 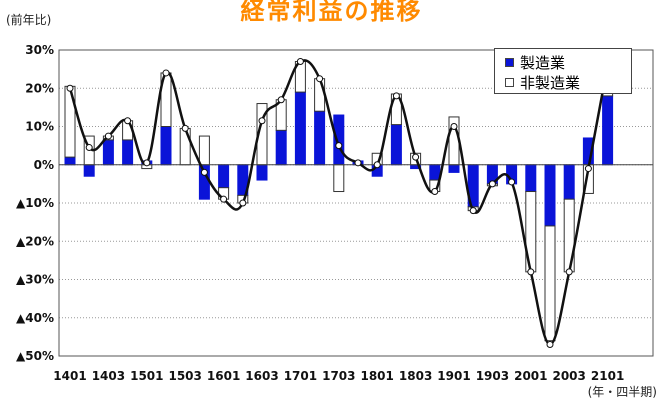 I want to click on legend-label-non-manufacturing: 非製造業, so click(x=550, y=83).